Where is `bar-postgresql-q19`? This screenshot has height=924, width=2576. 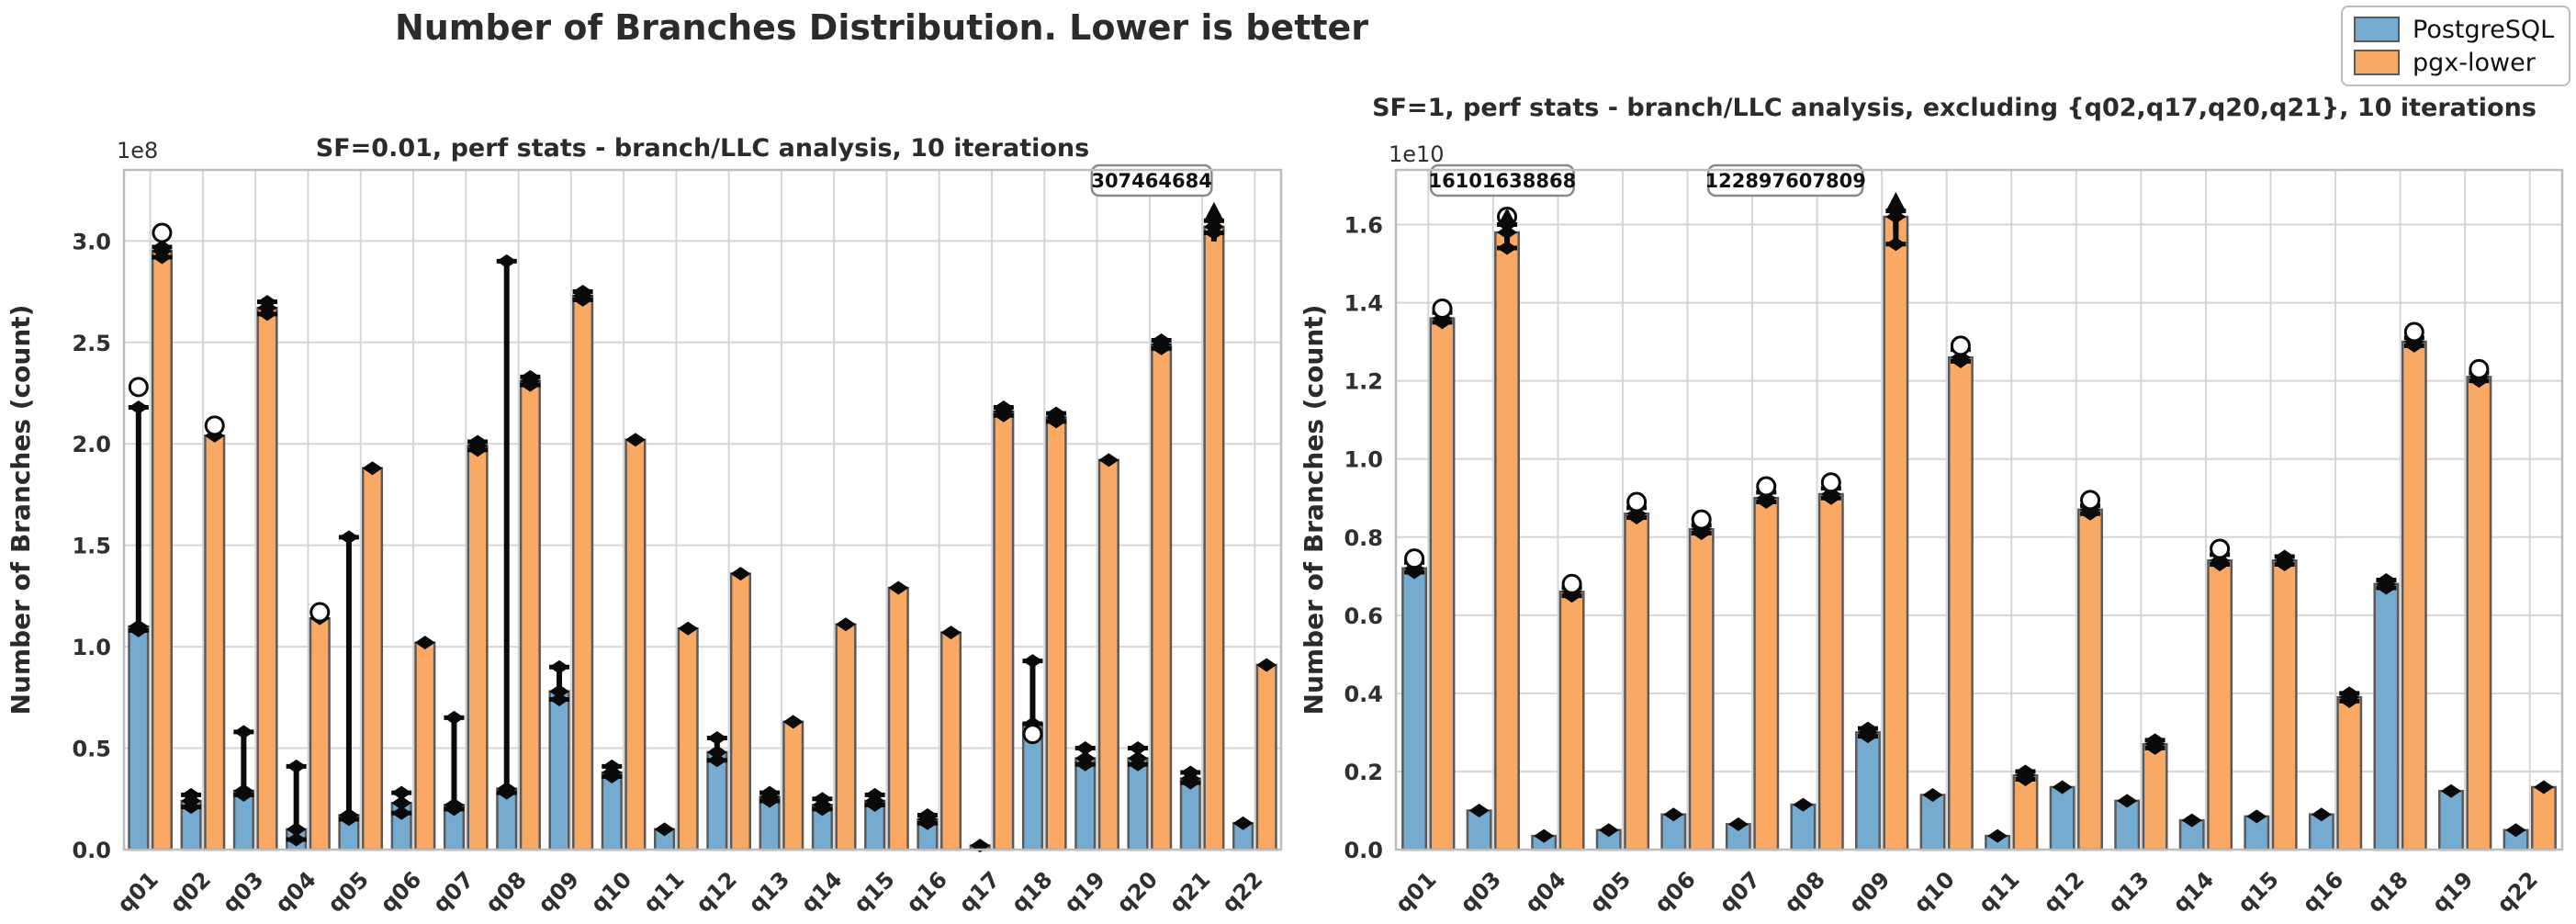
bar-postgresql-q19 is located at coordinates (1085, 804).